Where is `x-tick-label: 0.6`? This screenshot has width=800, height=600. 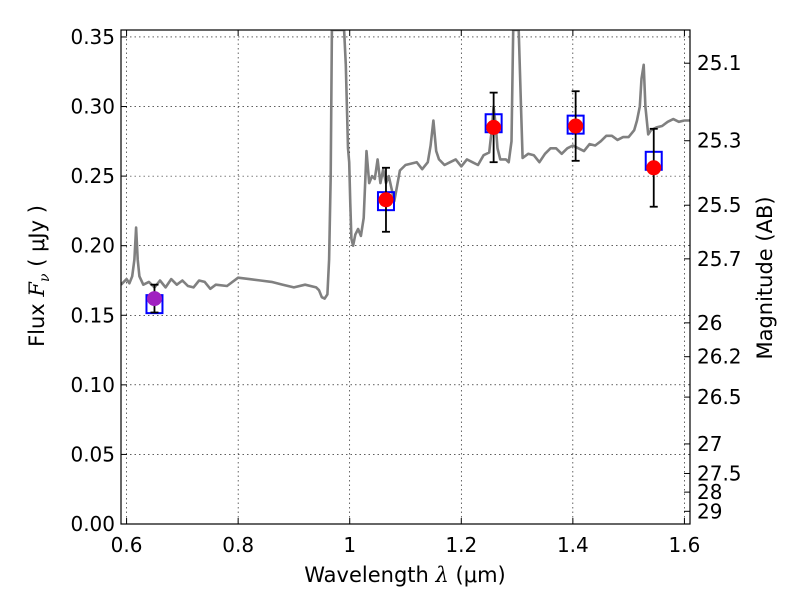
x-tick-label: 0.6 is located at coordinates (127, 545).